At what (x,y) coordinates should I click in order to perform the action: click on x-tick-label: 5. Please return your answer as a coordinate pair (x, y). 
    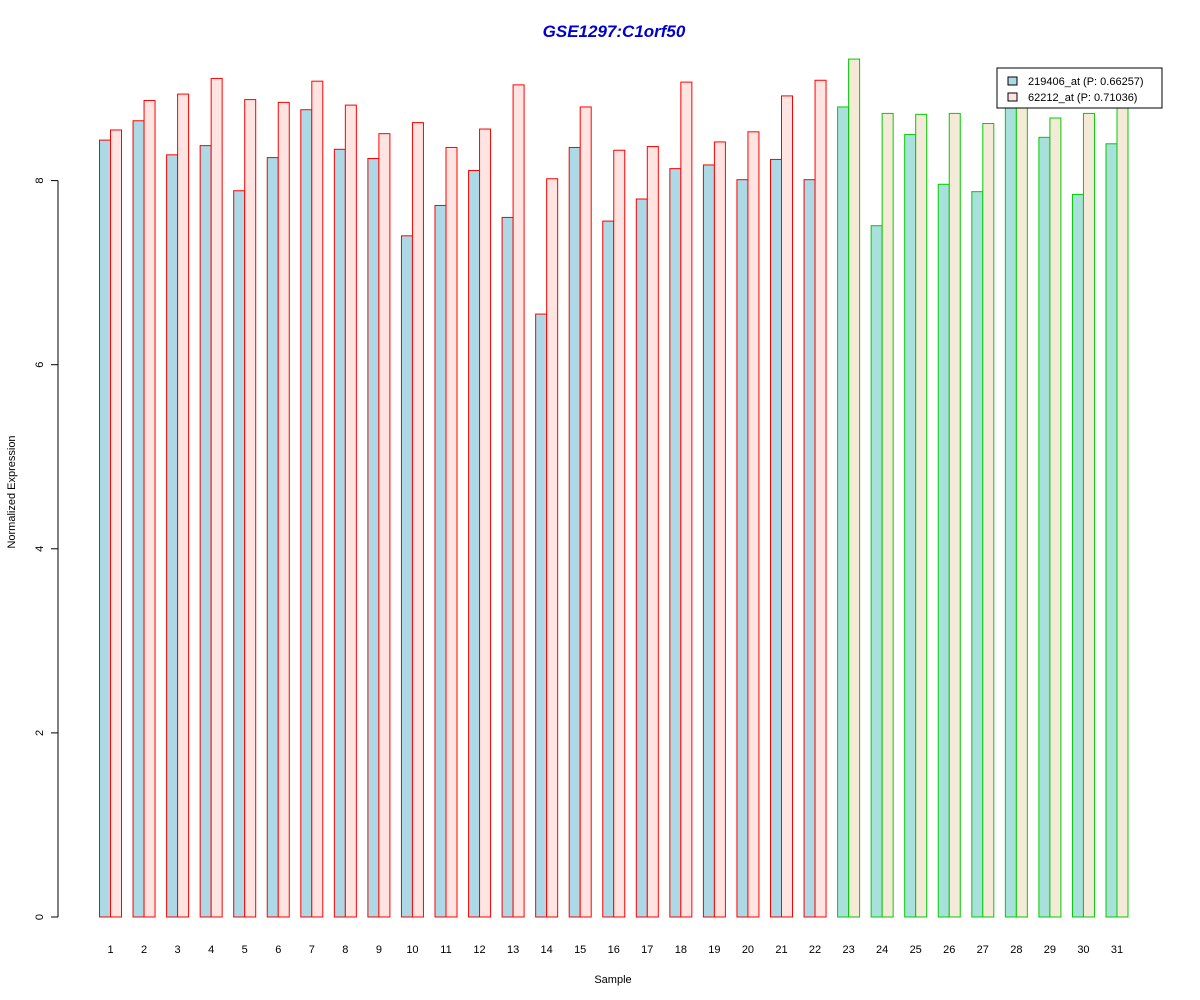
    Looking at the image, I should click on (245, 950).